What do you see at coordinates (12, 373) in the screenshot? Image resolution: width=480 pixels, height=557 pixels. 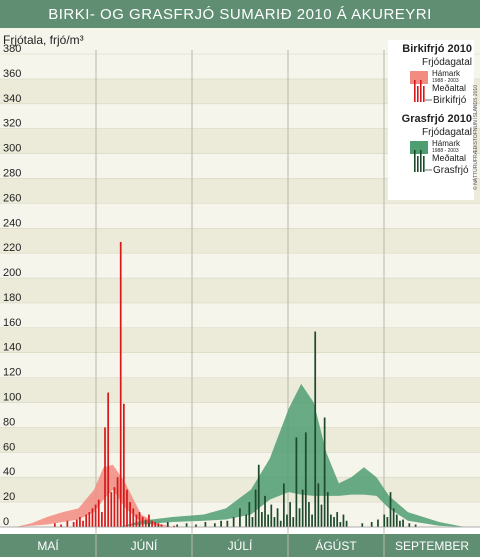 I see `y-tick-label: 120` at bounding box center [12, 373].